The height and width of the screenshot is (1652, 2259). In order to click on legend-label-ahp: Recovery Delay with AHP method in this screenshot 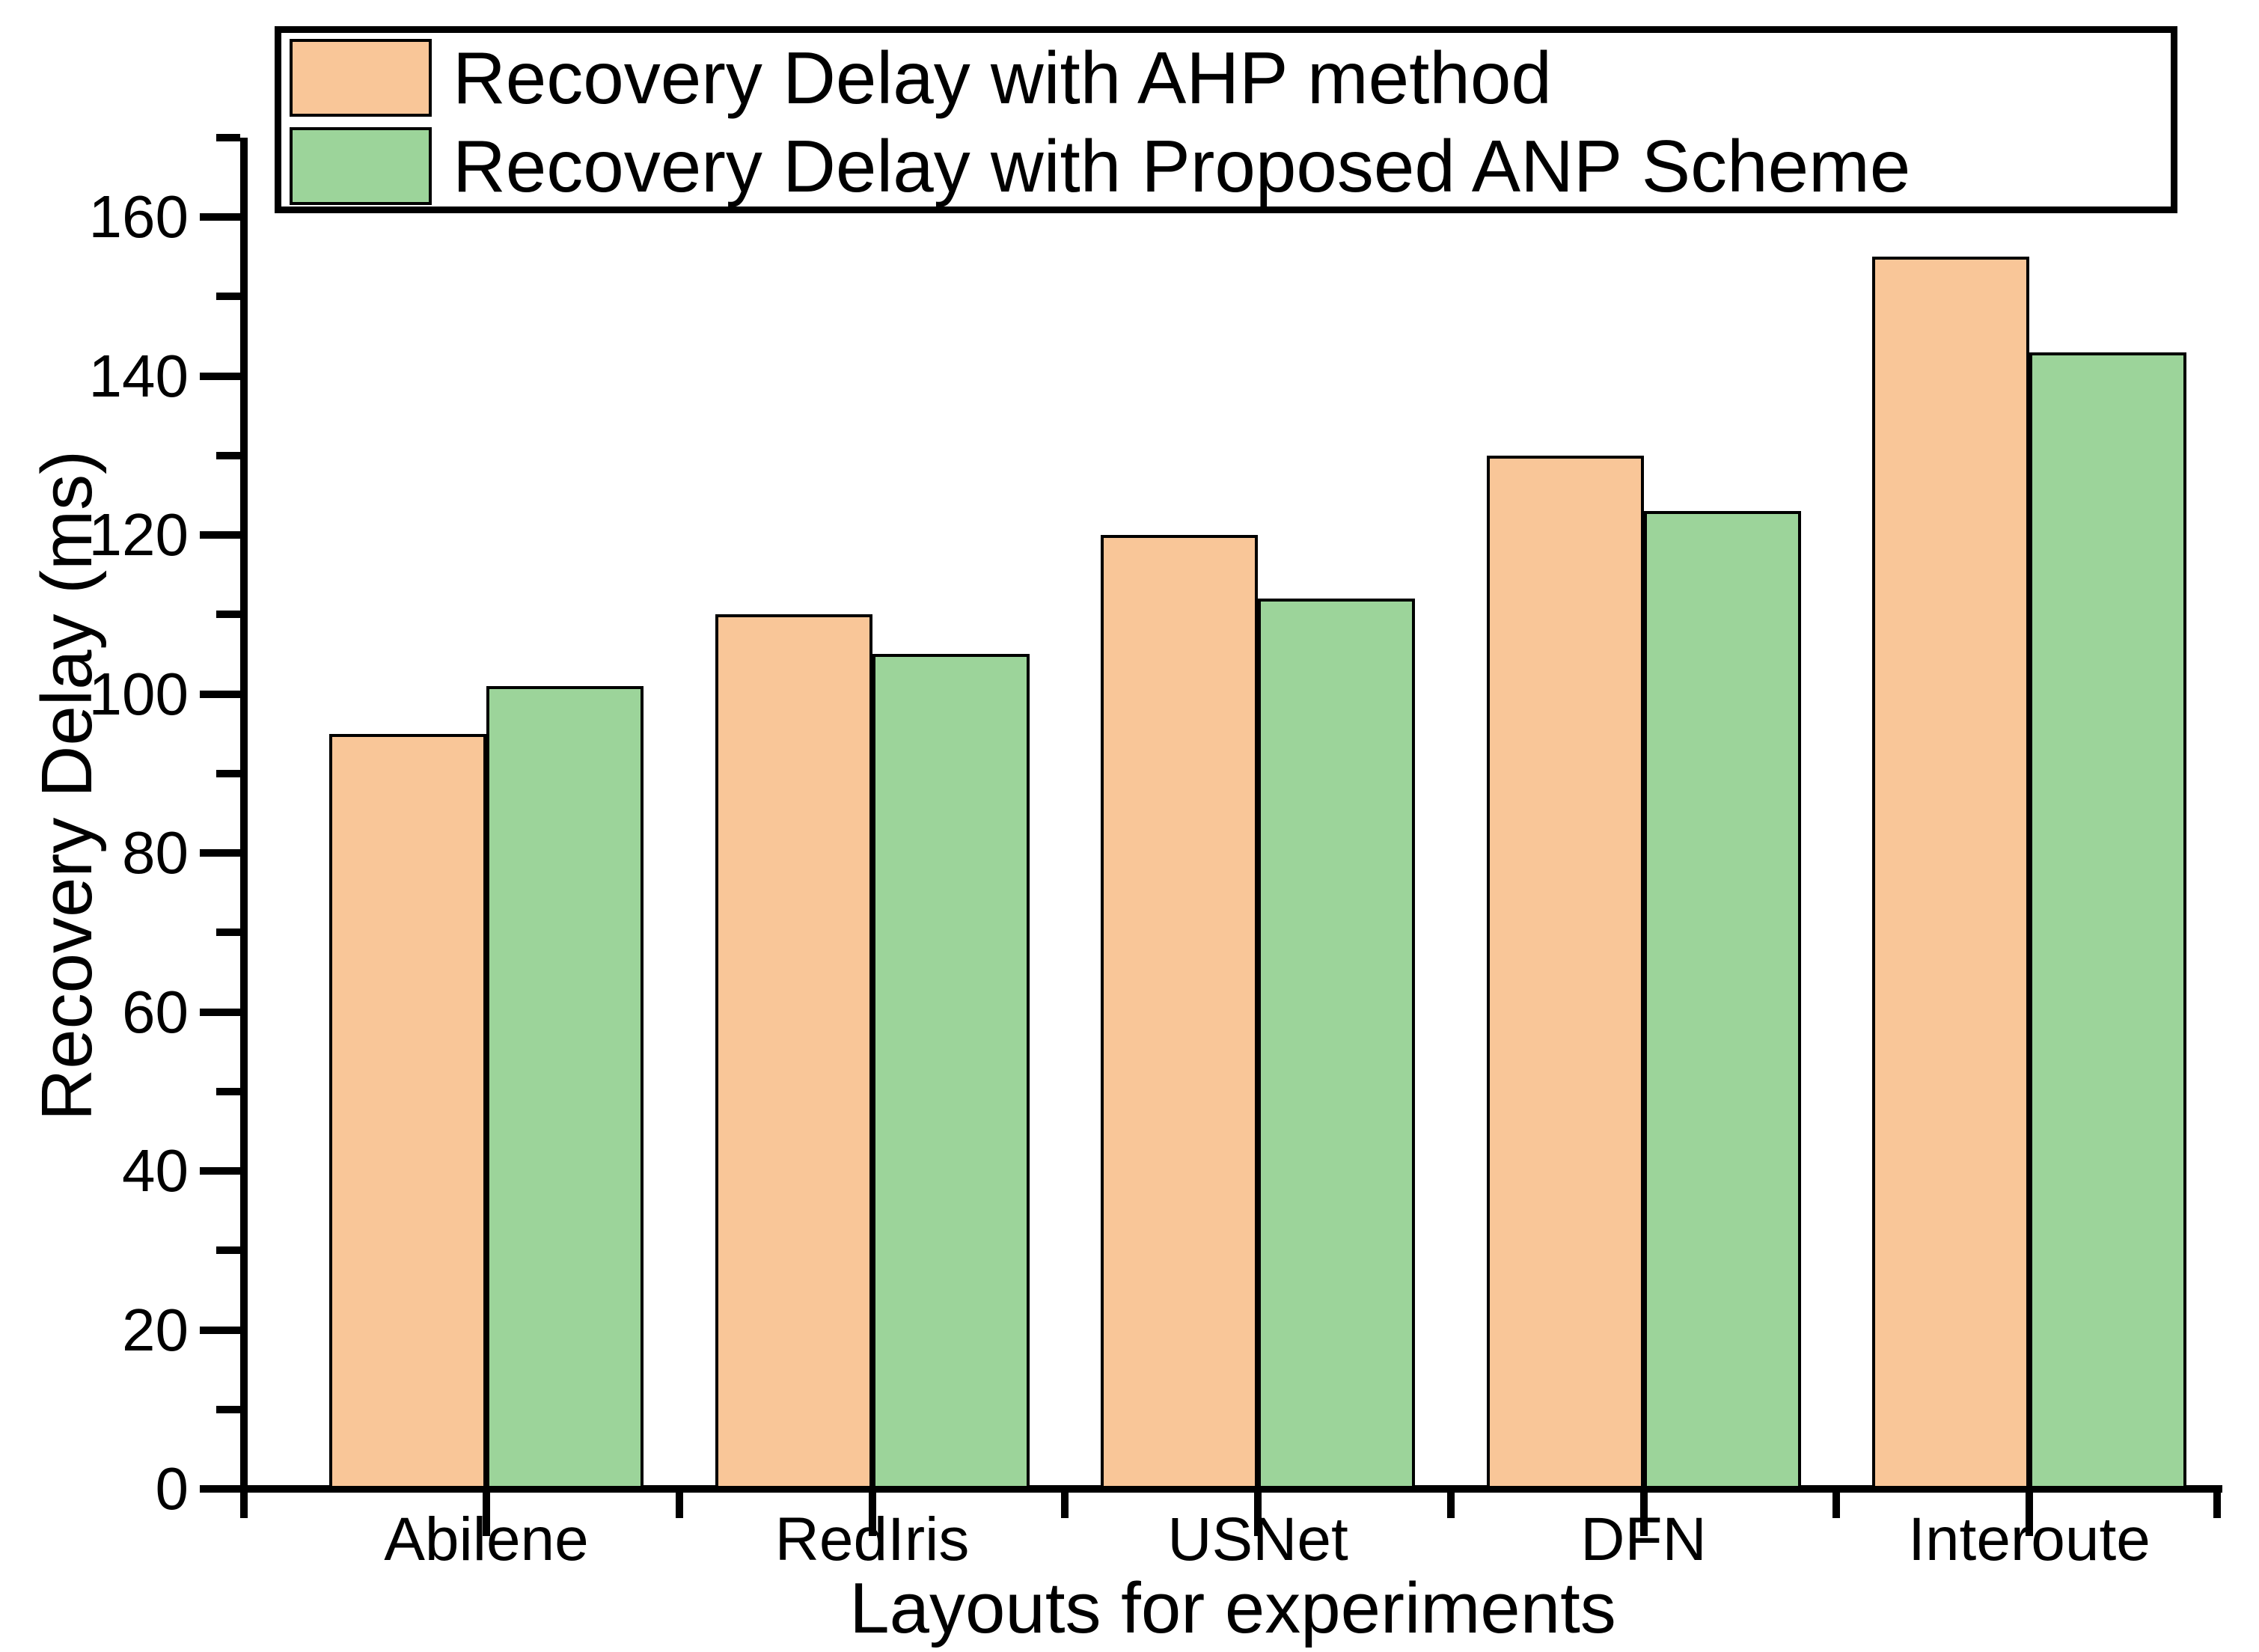, I will do `click(1002, 78)`.